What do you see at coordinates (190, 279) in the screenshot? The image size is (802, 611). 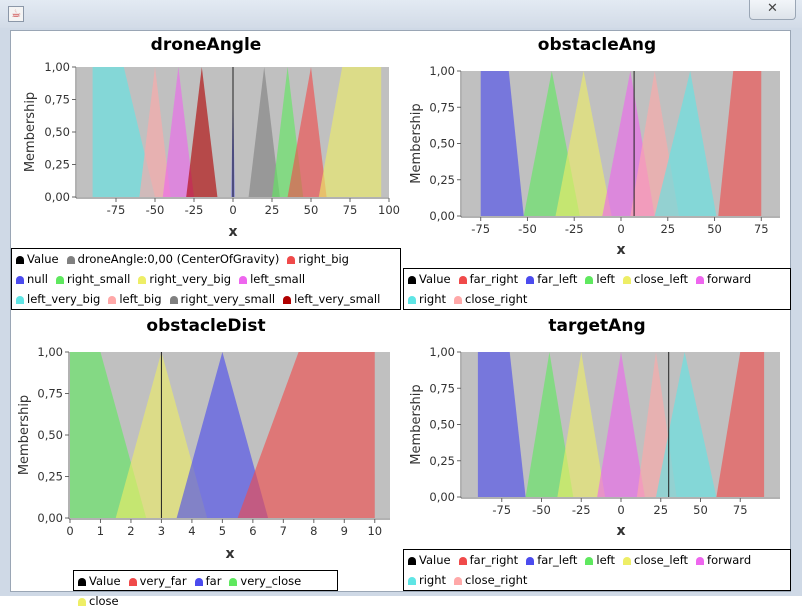 I see `legend-label: right_very_big` at bounding box center [190, 279].